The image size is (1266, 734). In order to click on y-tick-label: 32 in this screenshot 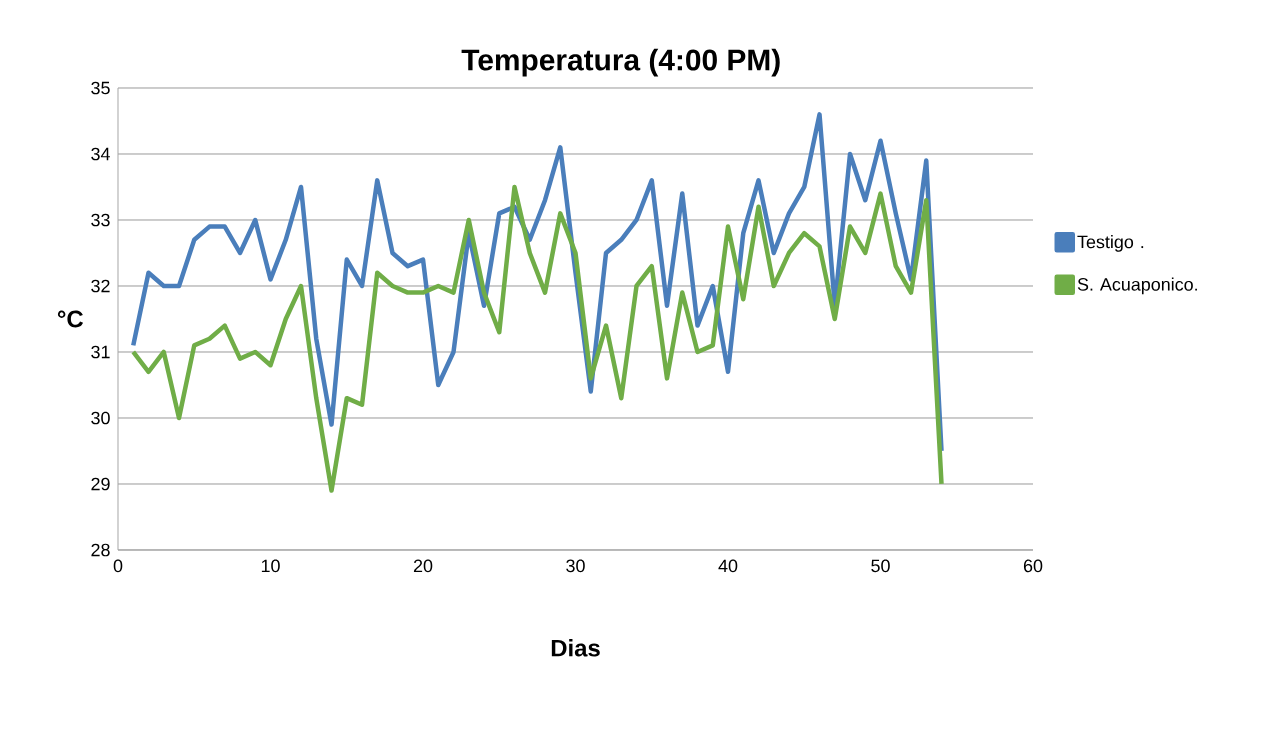, I will do `click(100, 286)`.